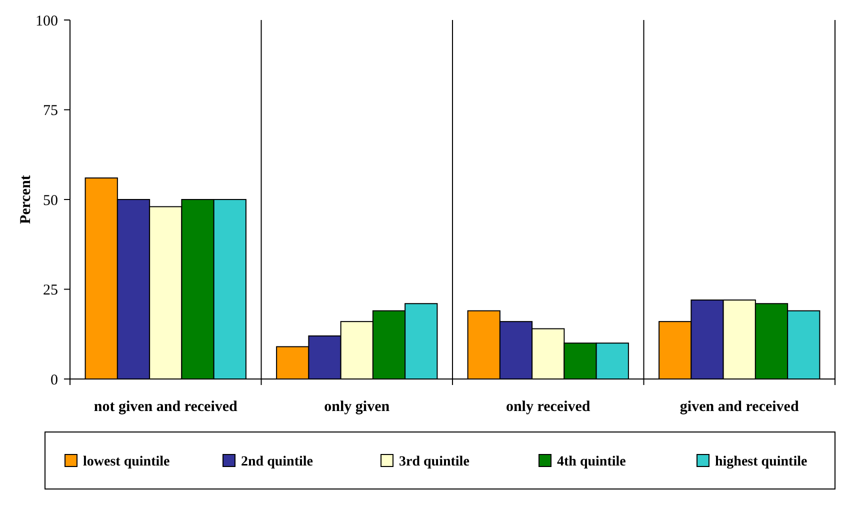 Image resolution: width=847 pixels, height=516 pixels. I want to click on x-tick-label: only received, so click(548, 407).